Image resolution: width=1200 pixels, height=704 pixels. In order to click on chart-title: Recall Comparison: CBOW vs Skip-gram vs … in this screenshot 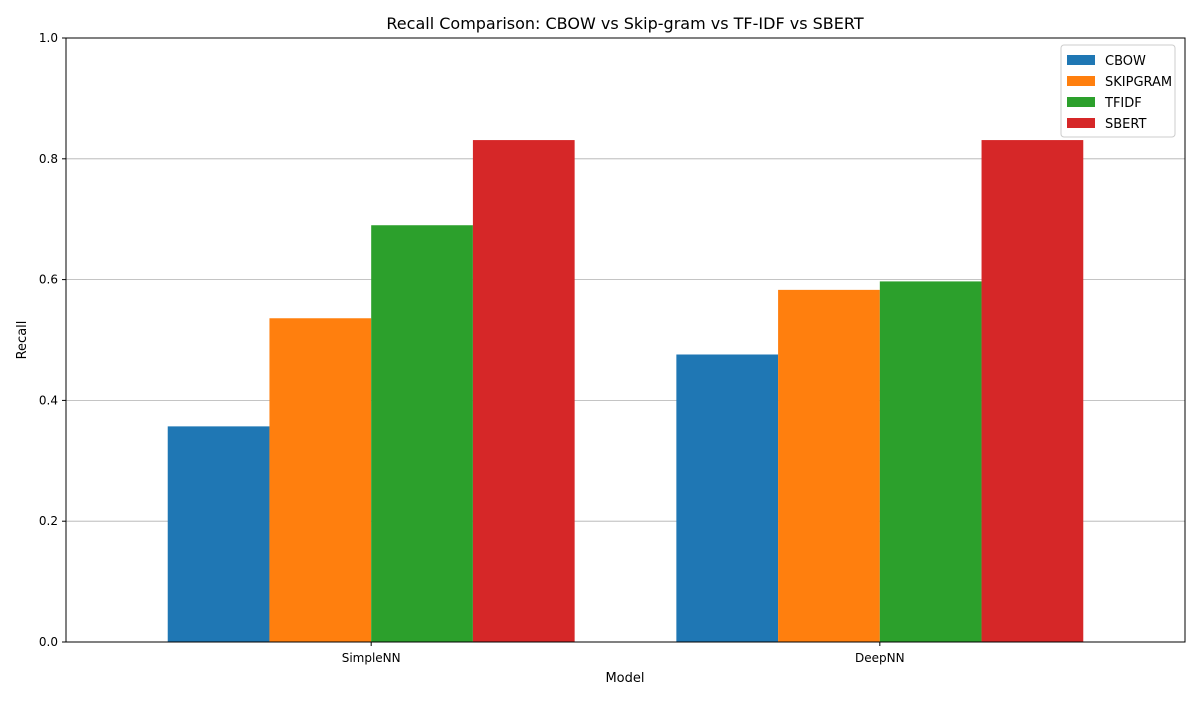, I will do `click(624, 23)`.